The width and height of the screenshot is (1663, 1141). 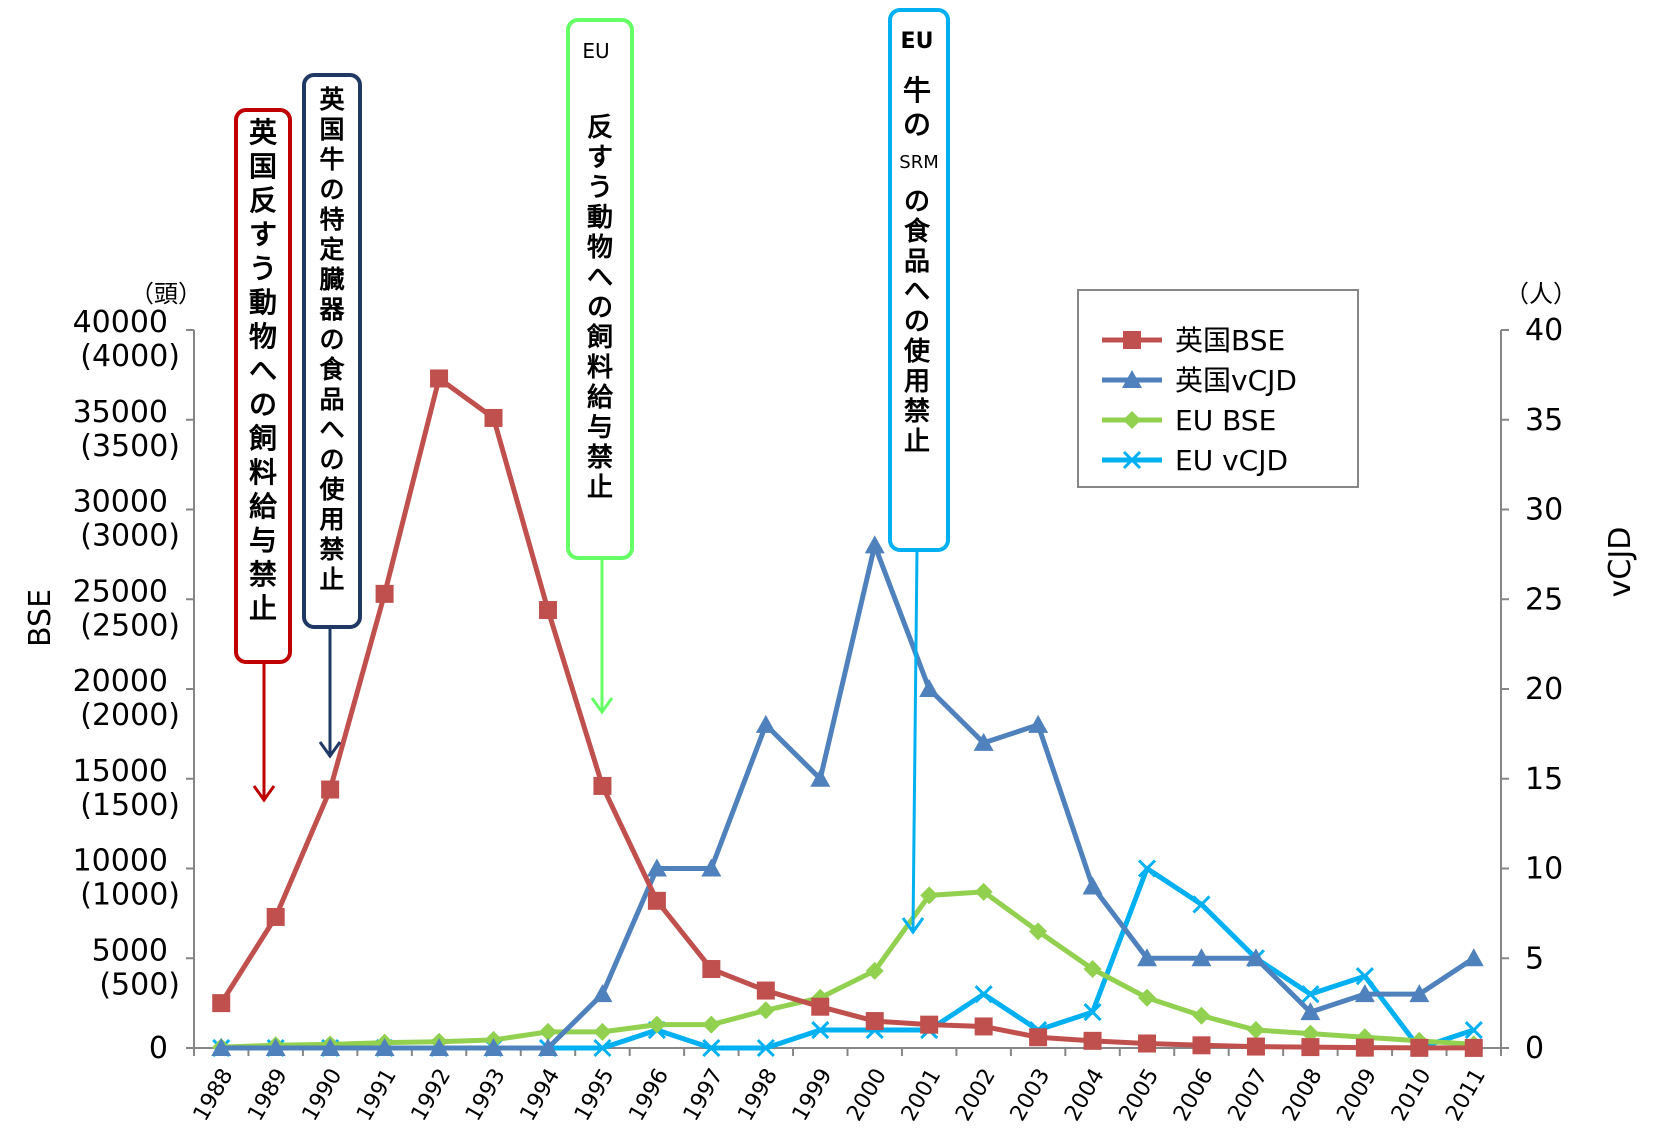 I want to click on x-tick-label: 1995, so click(x=595, y=1095).